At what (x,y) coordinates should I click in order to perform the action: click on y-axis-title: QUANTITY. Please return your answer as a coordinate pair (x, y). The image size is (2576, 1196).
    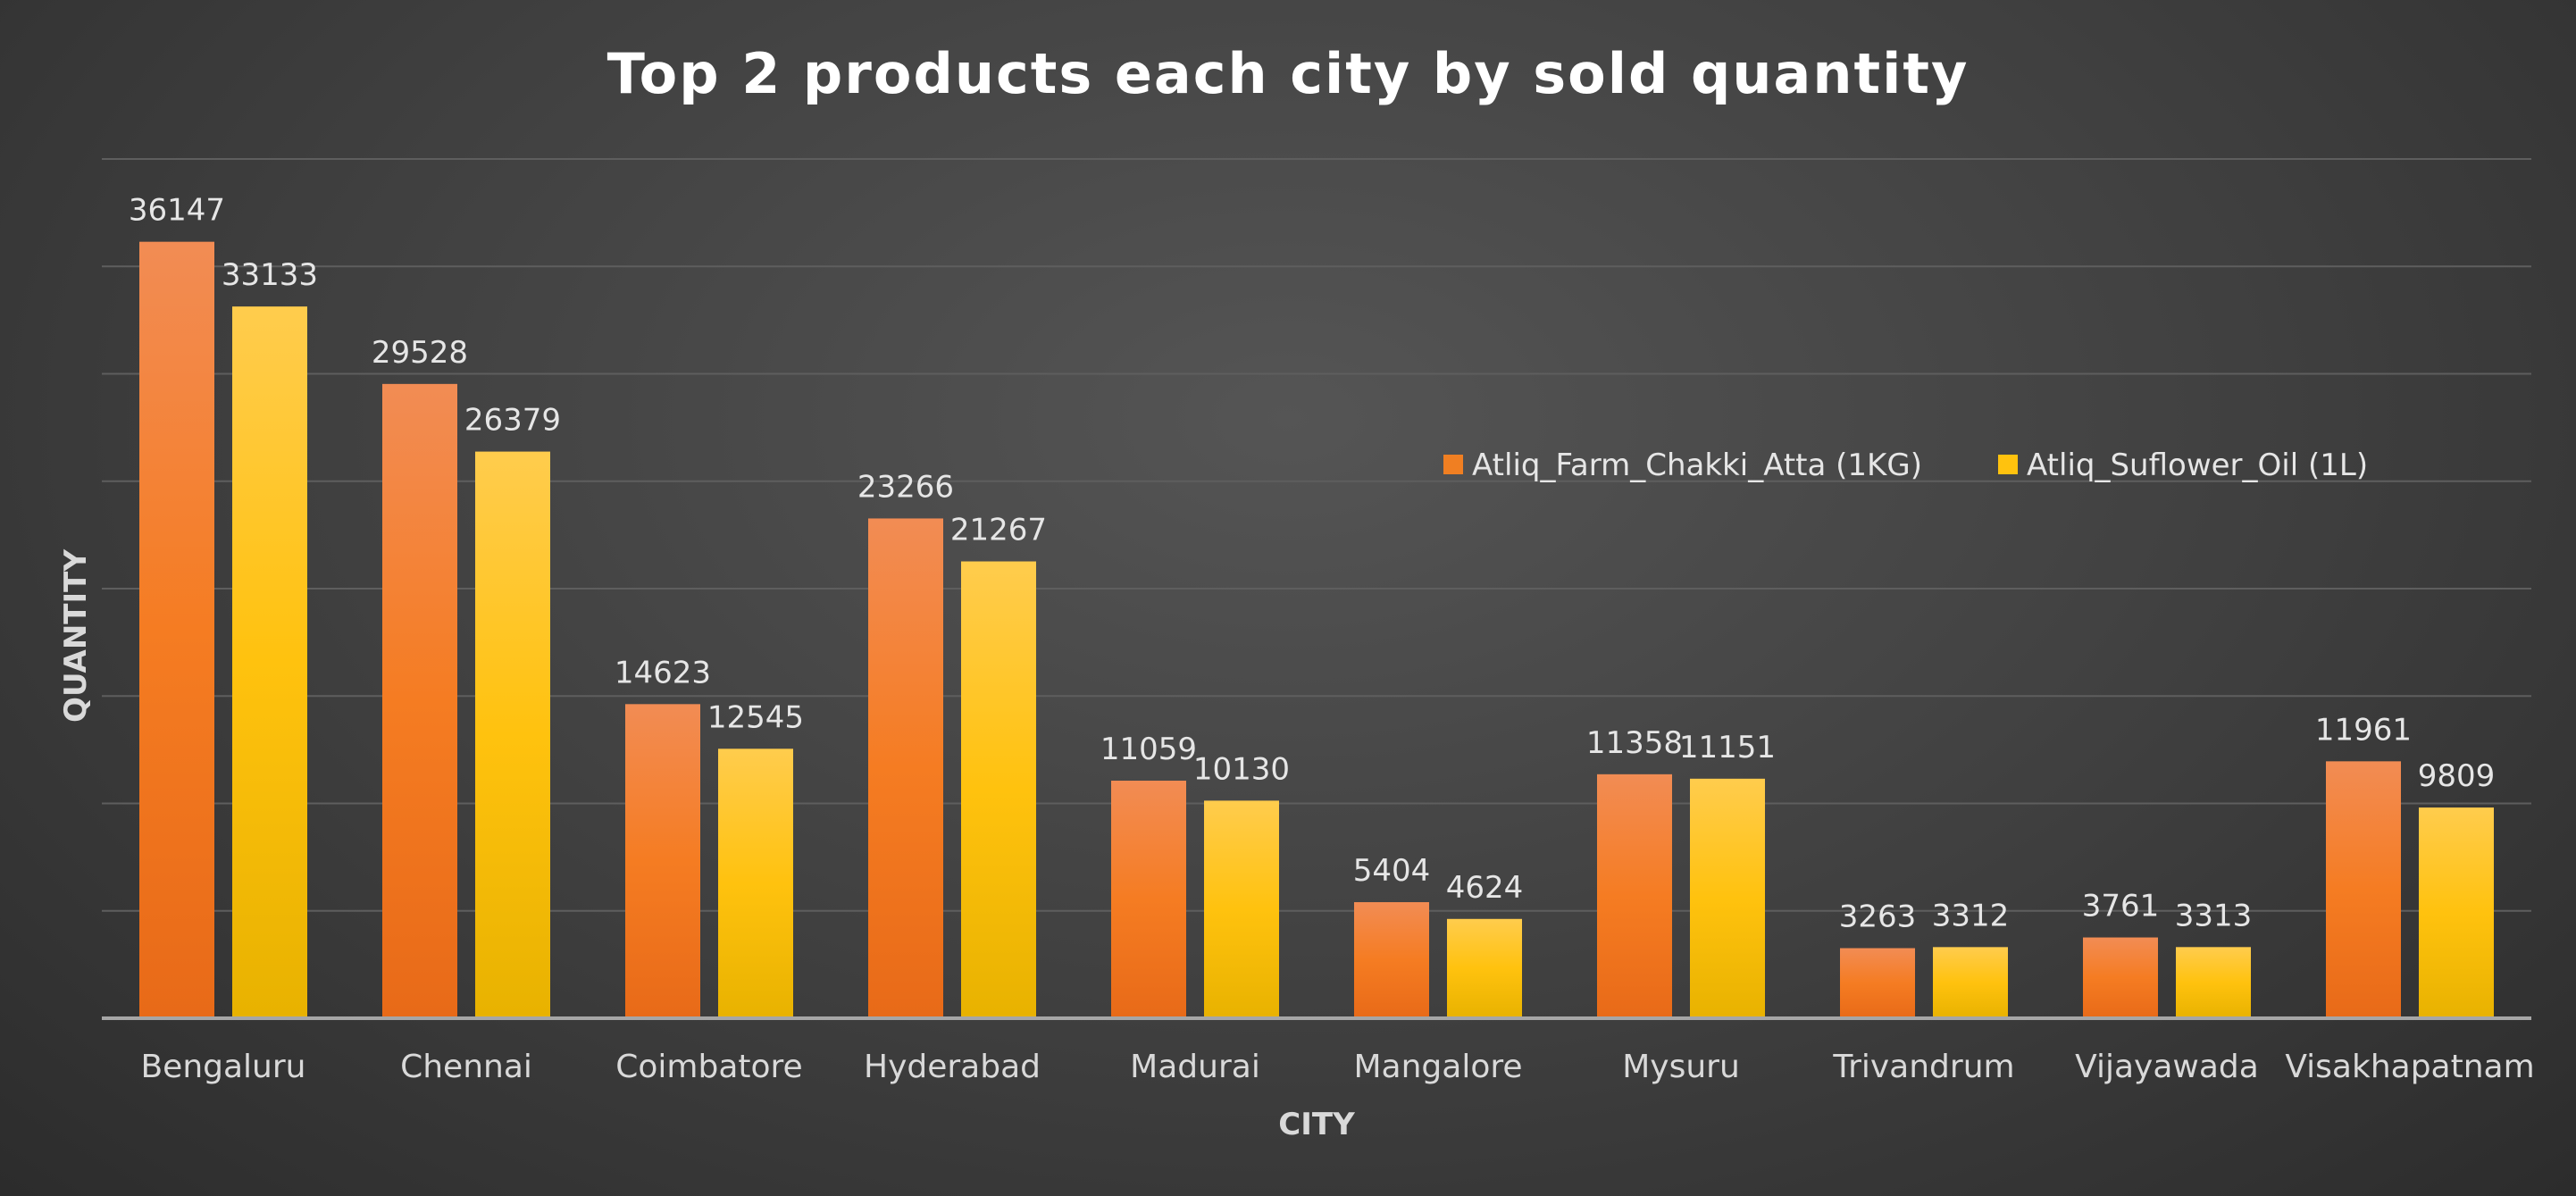
    Looking at the image, I should click on (76, 636).